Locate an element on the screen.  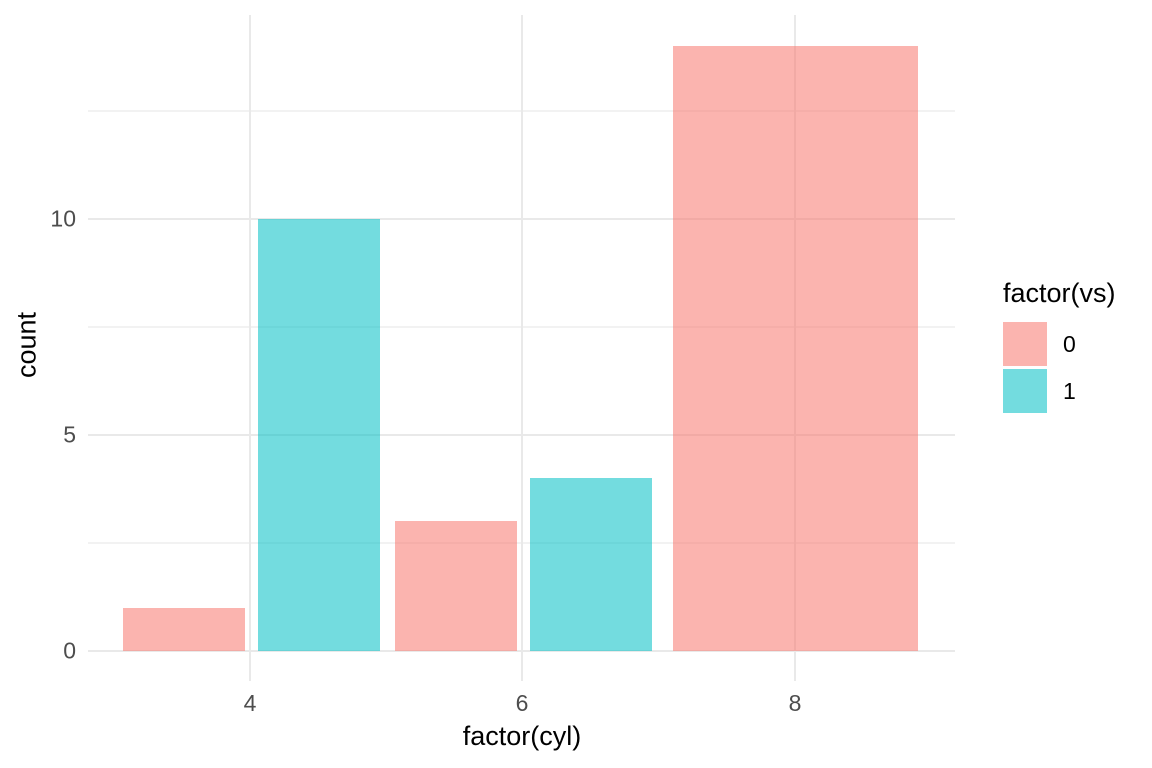
y-tick-label-10: 10 is located at coordinates (63, 218).